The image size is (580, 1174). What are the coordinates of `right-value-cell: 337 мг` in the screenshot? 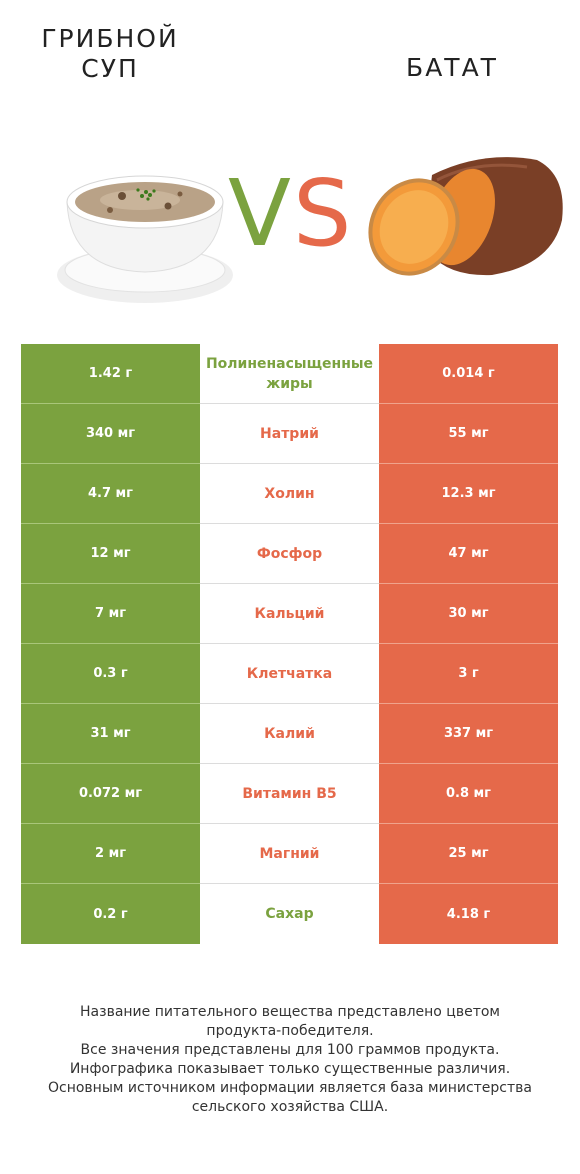 It's located at (468, 734).